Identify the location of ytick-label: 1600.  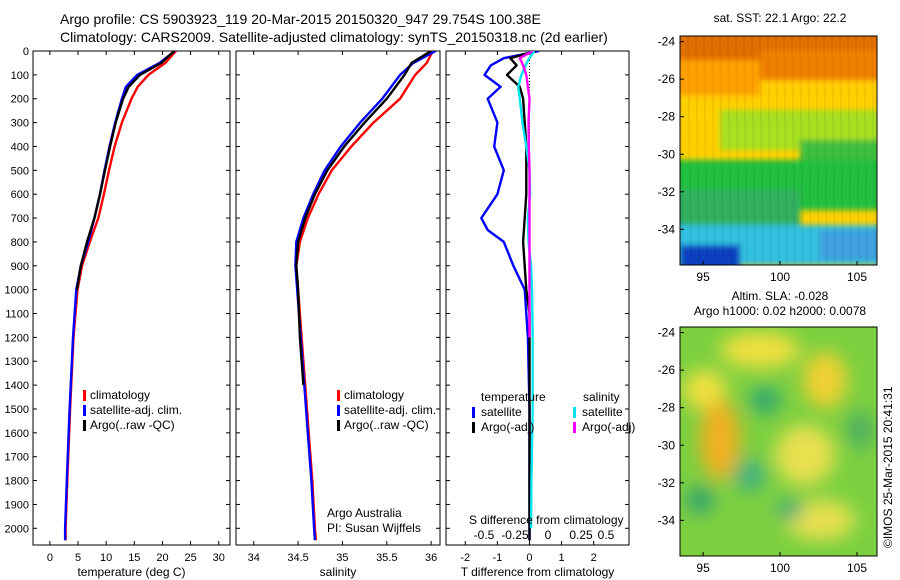
(17, 434).